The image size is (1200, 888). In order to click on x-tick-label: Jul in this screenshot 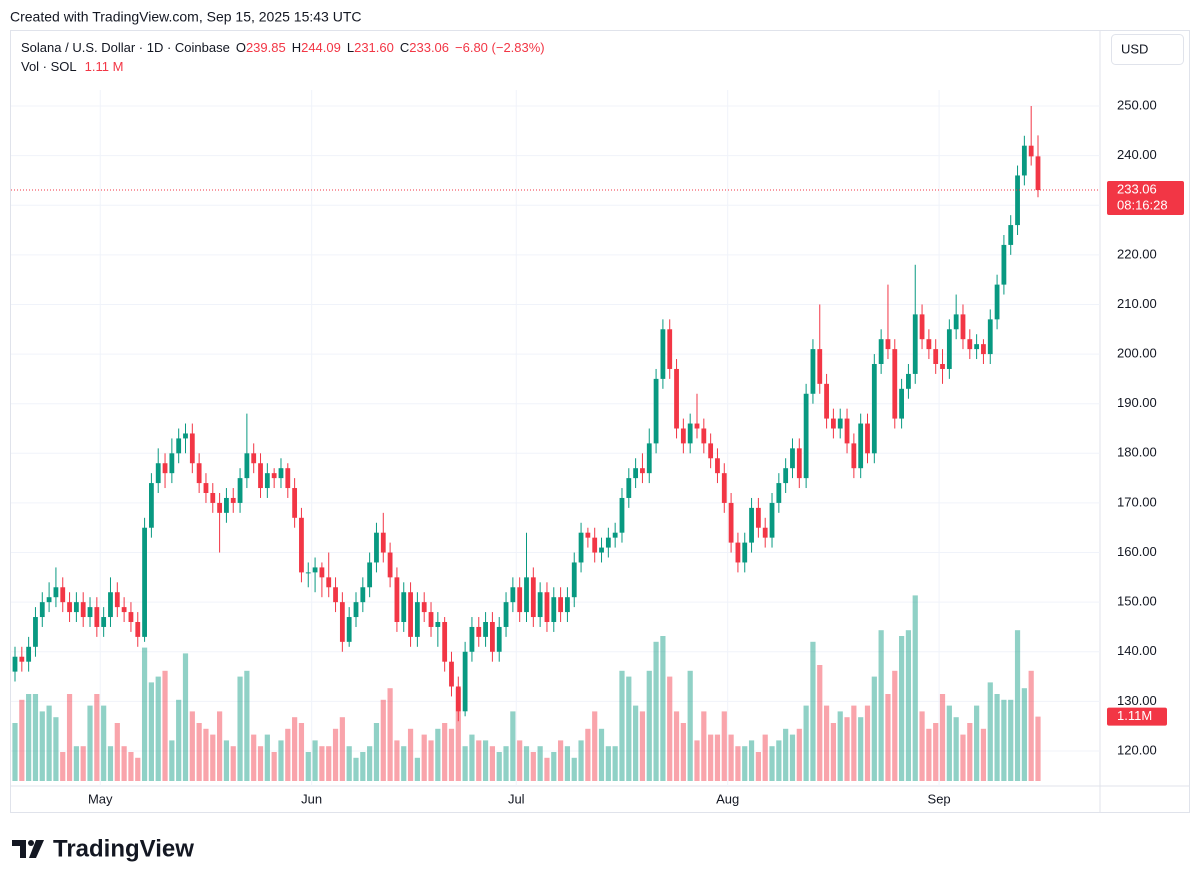, I will do `click(516, 798)`.